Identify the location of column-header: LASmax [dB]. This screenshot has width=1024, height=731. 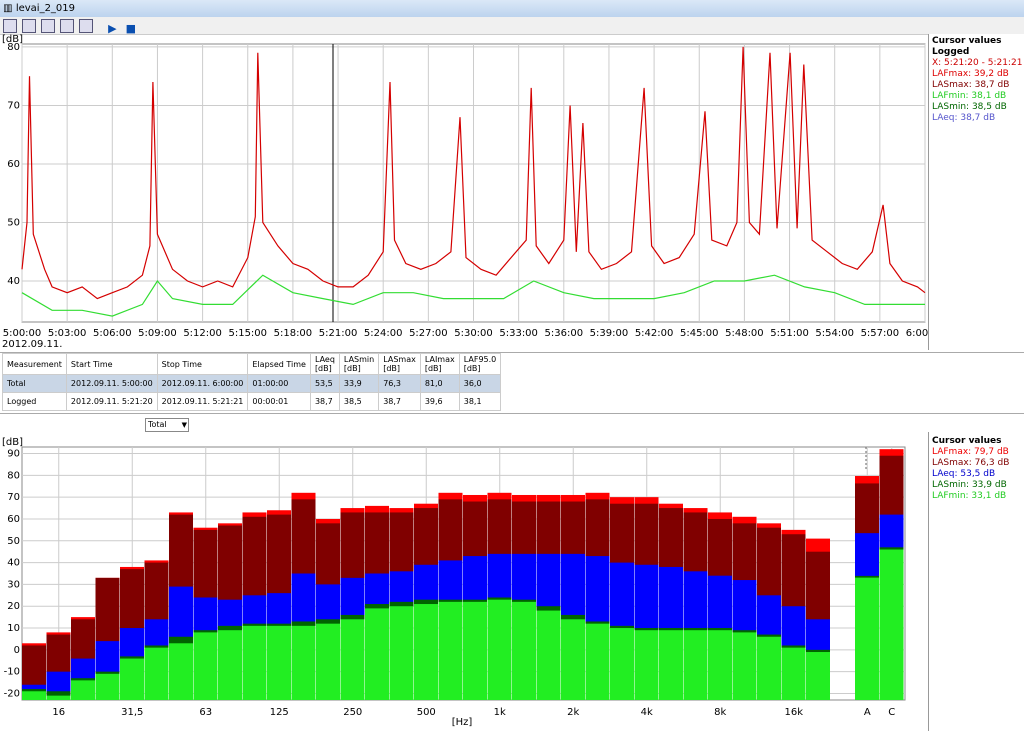
(399, 364).